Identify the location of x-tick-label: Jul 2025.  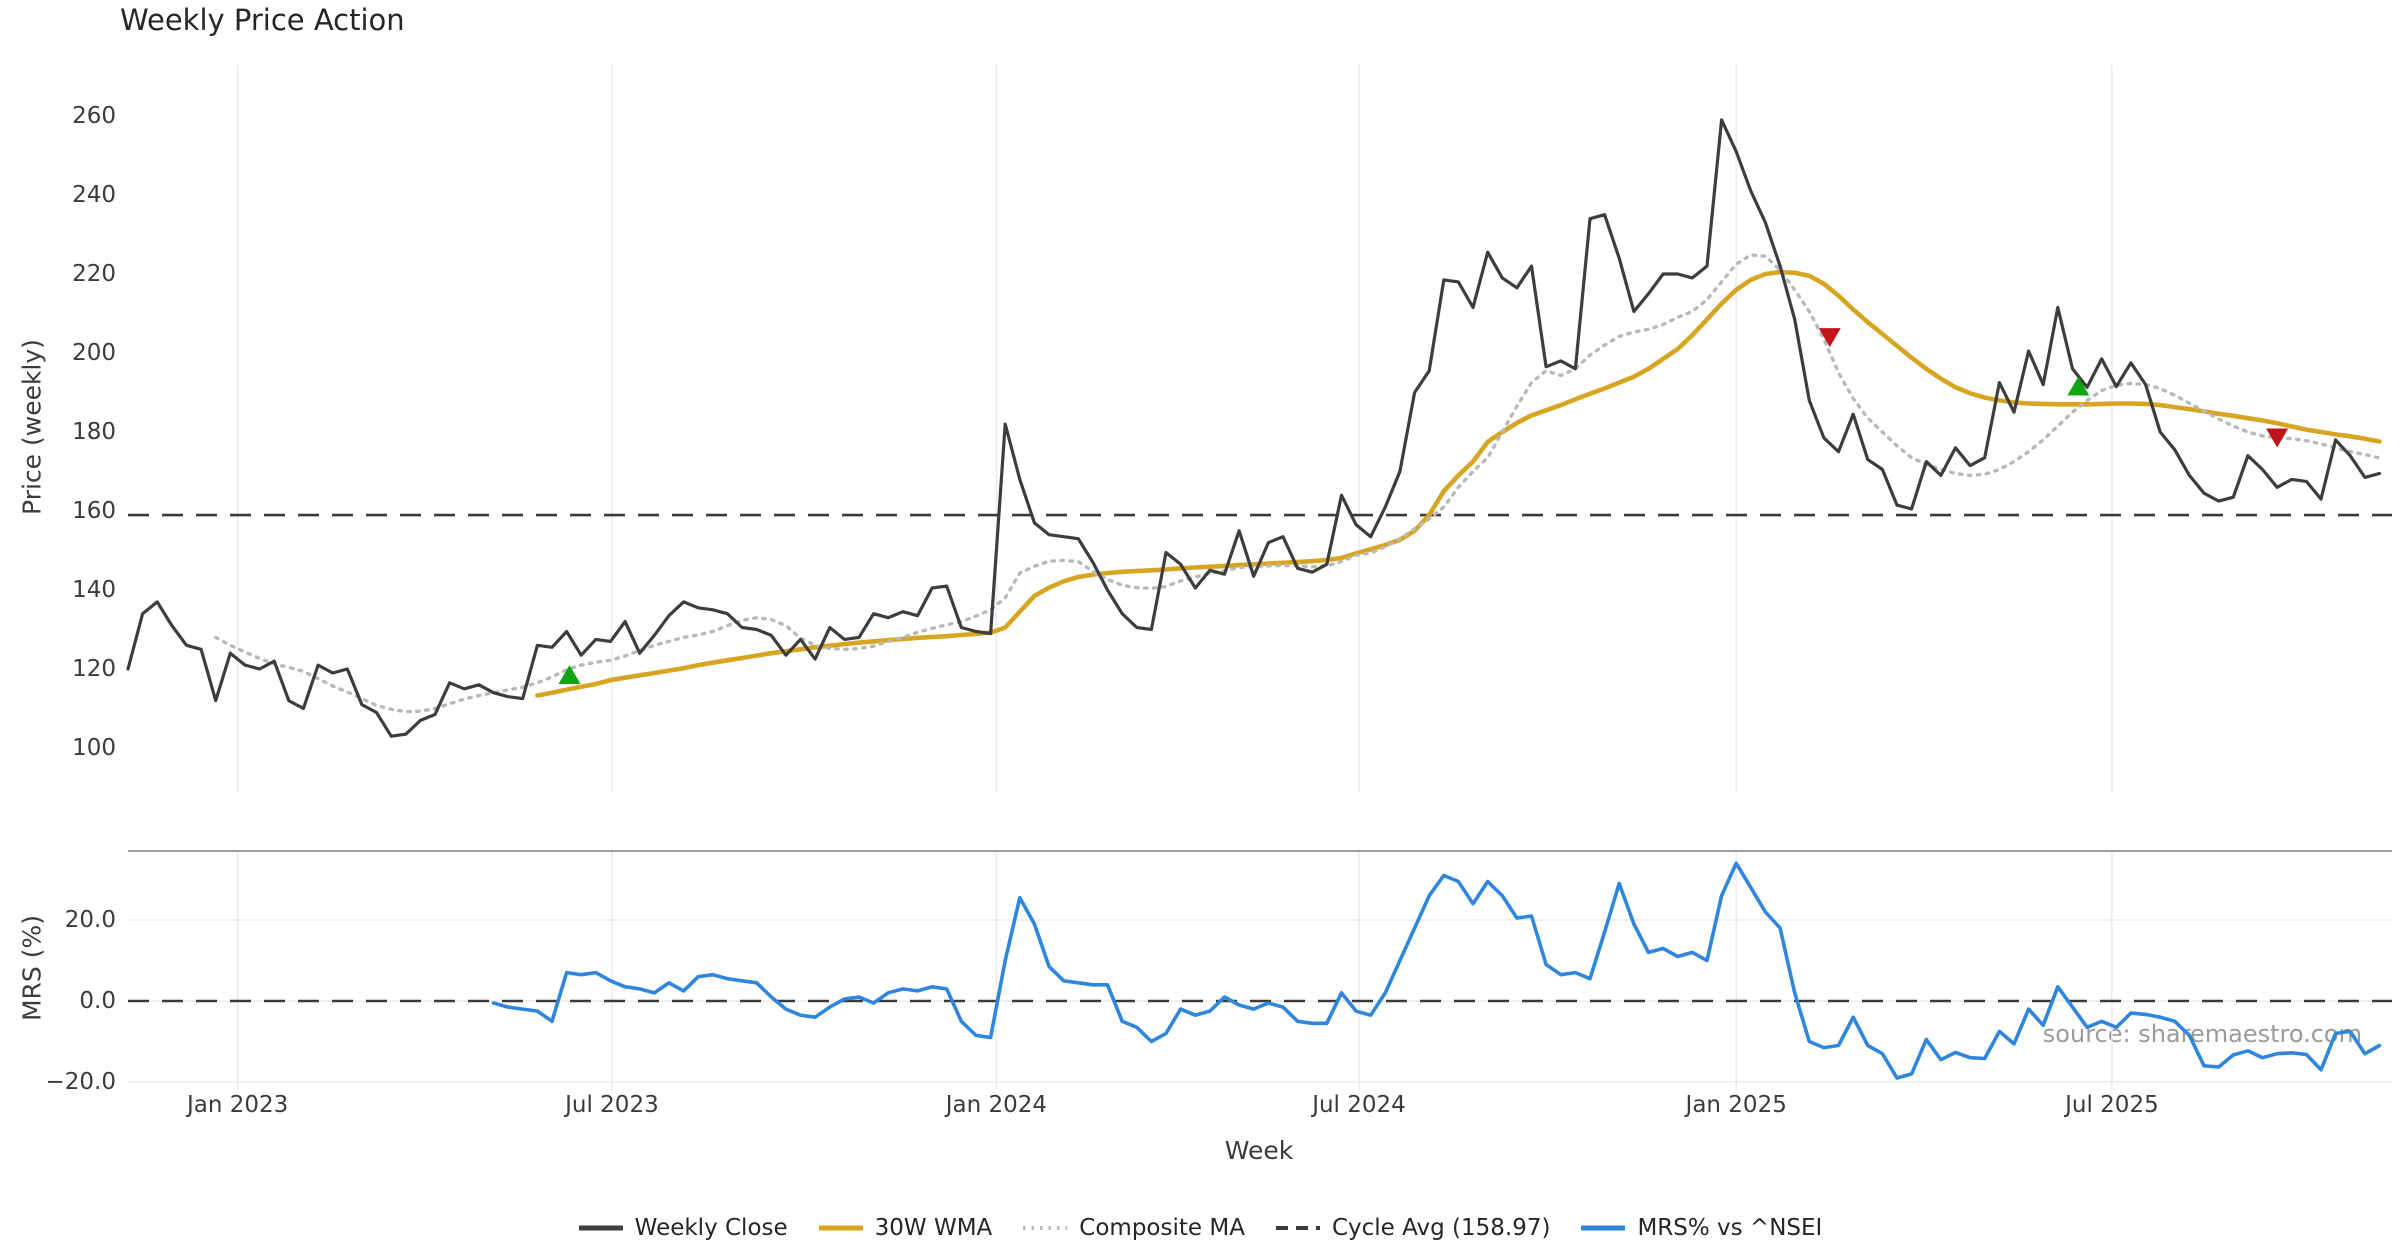
(2112, 1105).